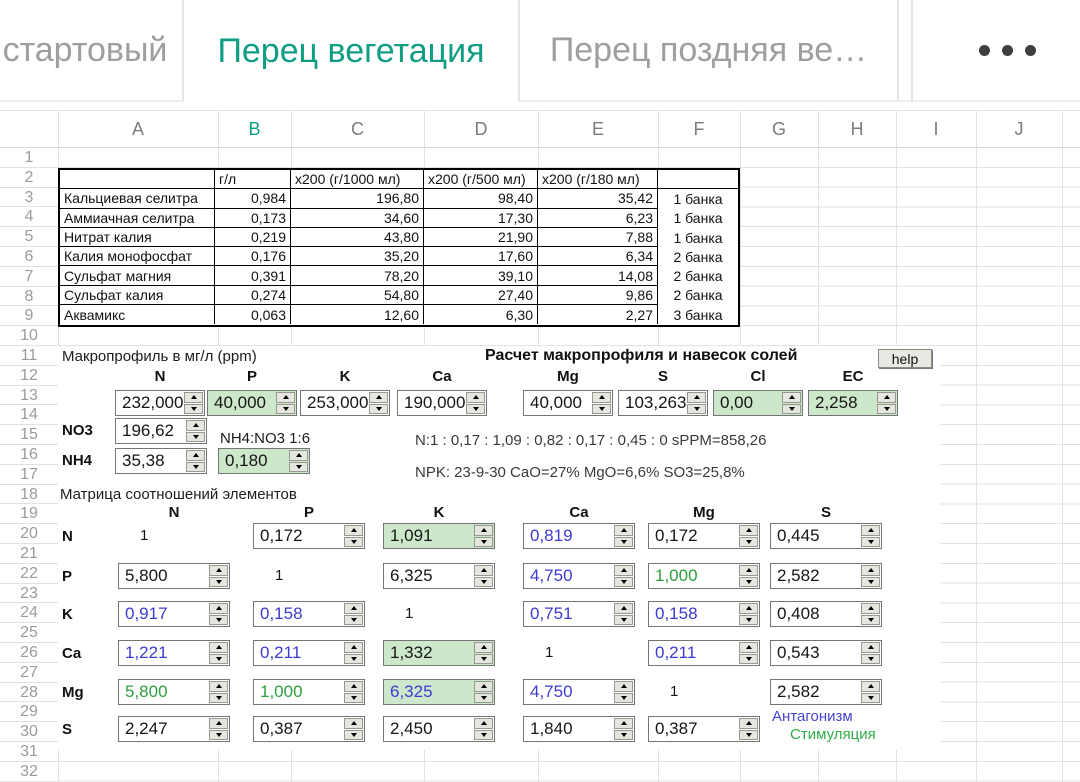  I want to click on salt-table-header-cell: x200 (г/500 мл), so click(481, 180).